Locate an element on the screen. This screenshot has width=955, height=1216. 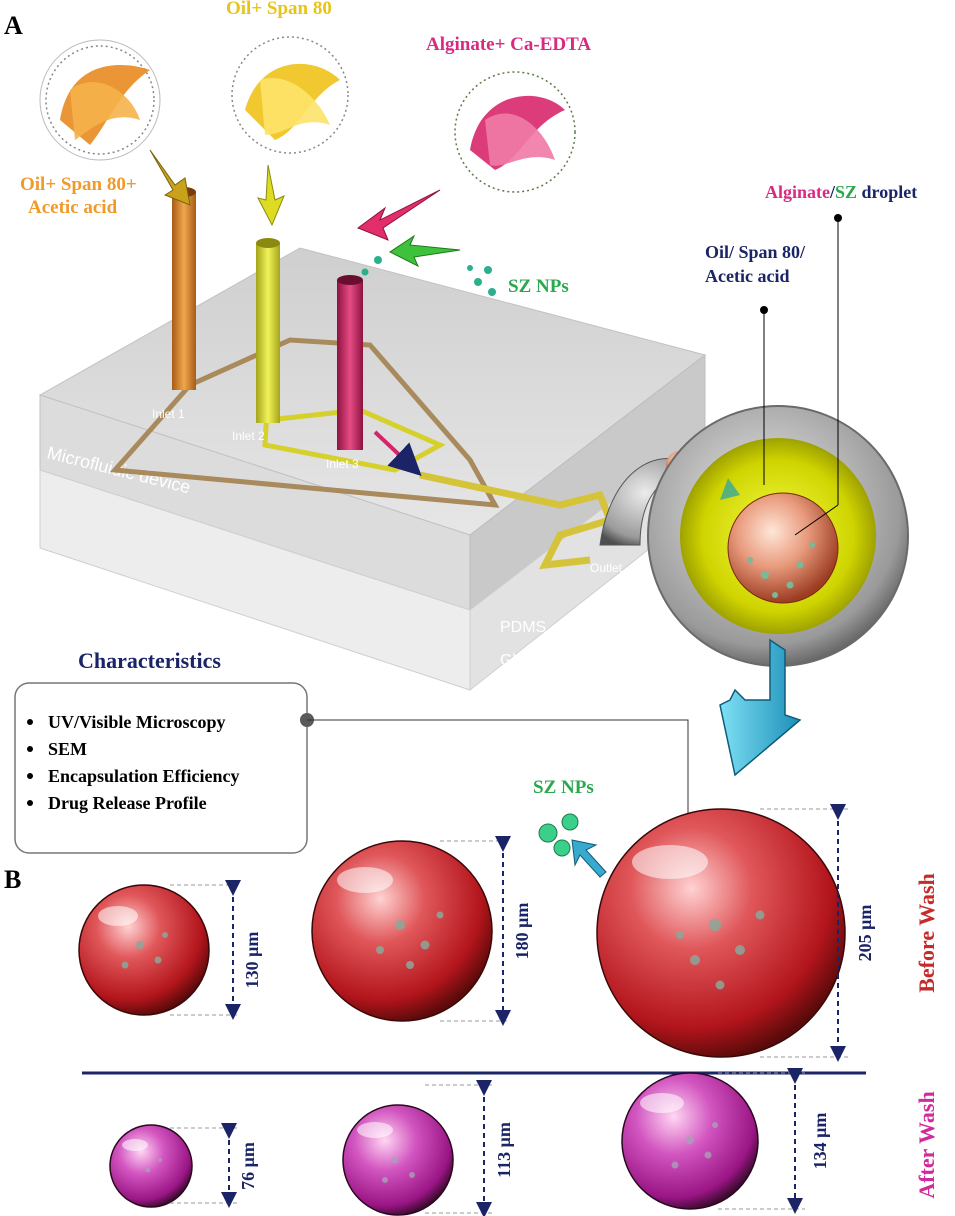
sz-nps-label-a: SZ NPs is located at coordinates (538, 286).